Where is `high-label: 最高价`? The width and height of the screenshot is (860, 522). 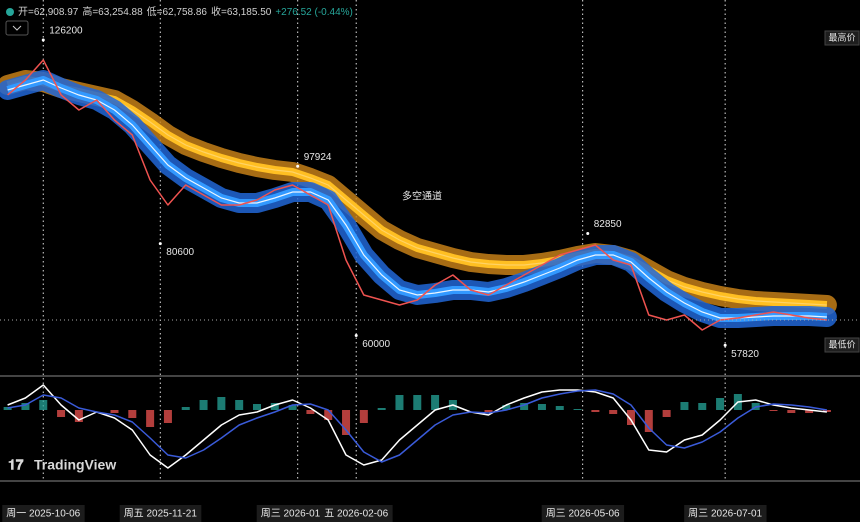
high-label: 最高价 is located at coordinates (841, 36).